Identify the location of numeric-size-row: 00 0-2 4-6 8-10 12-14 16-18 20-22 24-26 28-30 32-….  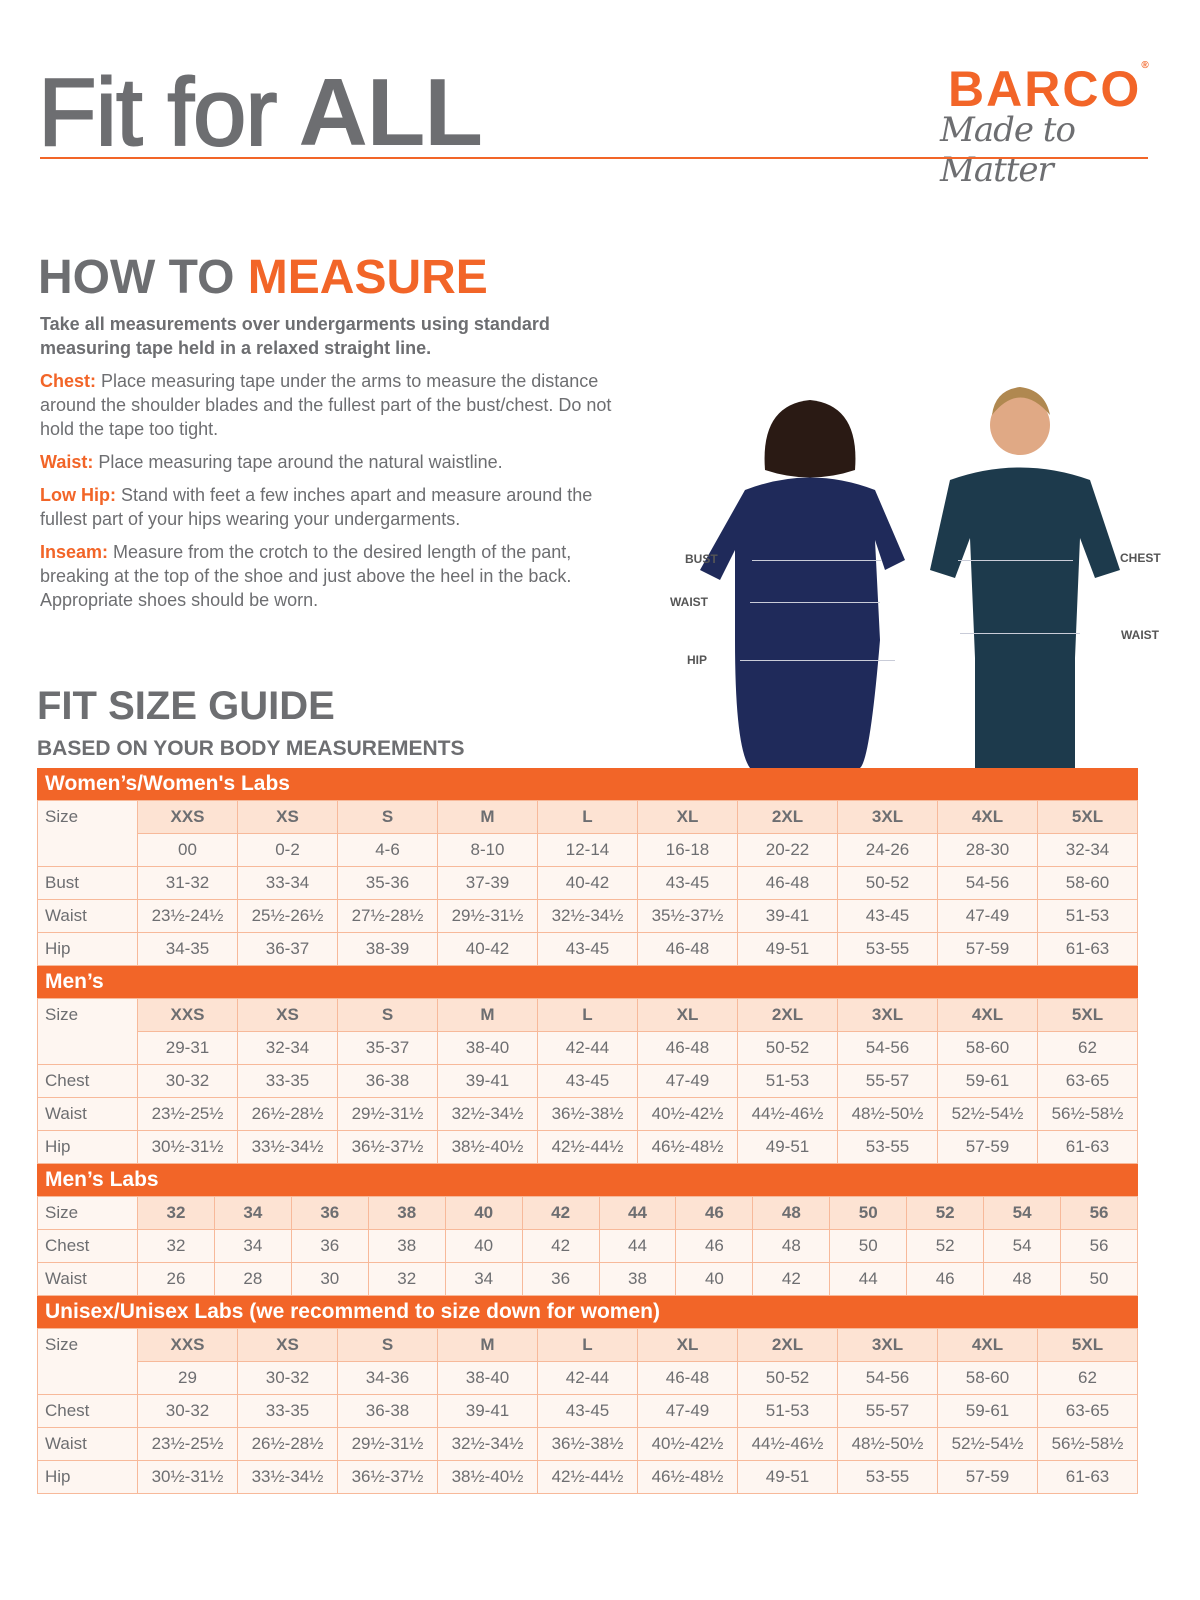
(588, 850).